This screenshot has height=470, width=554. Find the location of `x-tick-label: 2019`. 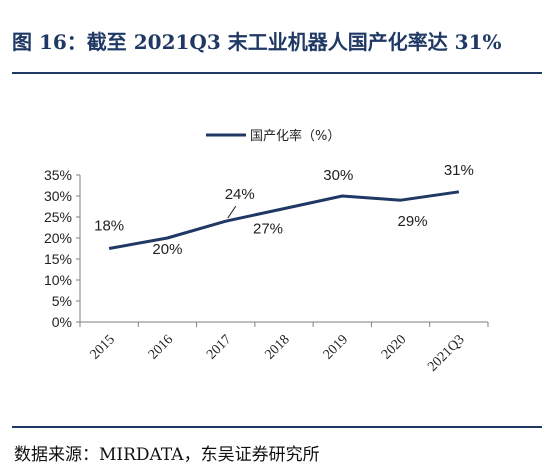

x-tick-label: 2019 is located at coordinates (336, 347).